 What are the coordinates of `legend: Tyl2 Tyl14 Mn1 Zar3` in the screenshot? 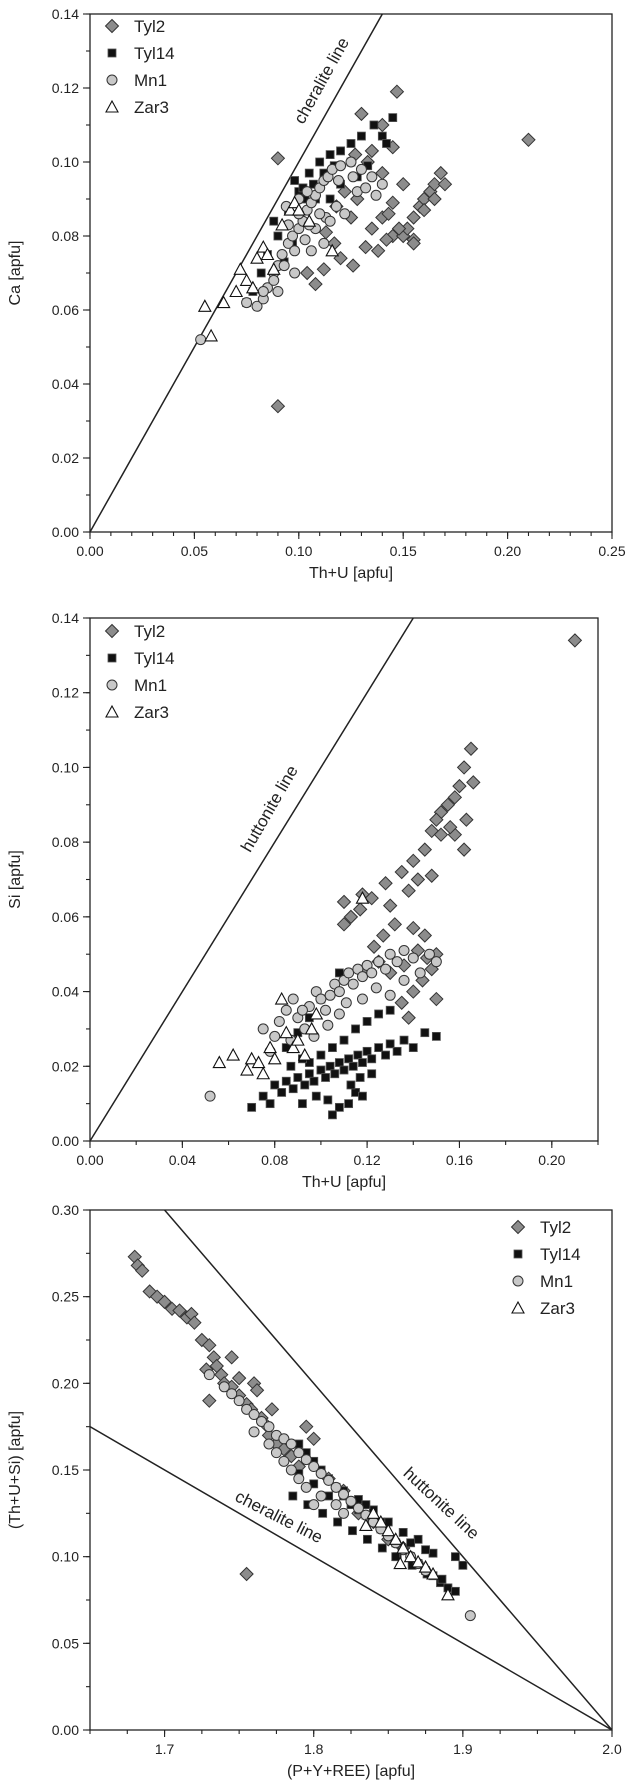 It's located at (545, 1268).